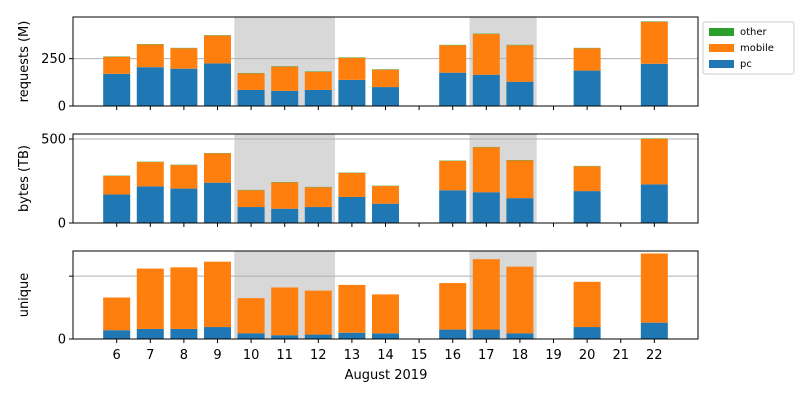 Image resolution: width=800 pixels, height=400 pixels. Describe the element at coordinates (419, 355) in the screenshot. I see `x-tick-label: 15` at that location.